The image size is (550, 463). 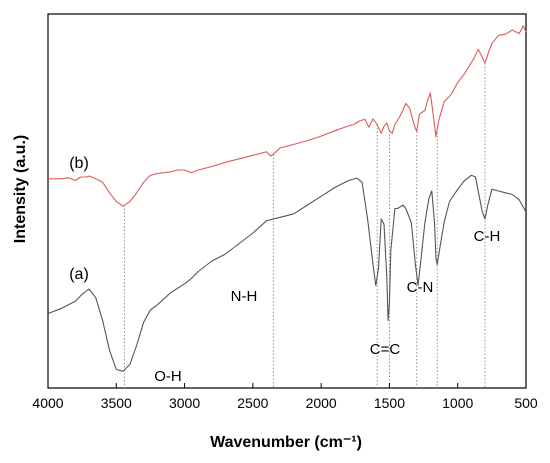 I want to click on x-tick-label: 1000, so click(x=457, y=403).